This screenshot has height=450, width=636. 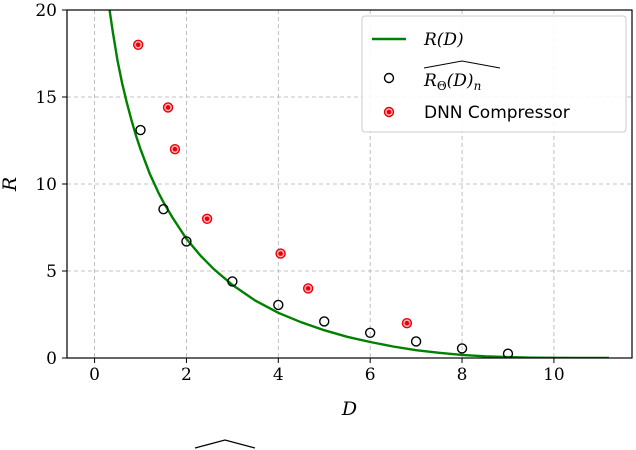 I want to click on x-tick-label: 6, so click(x=370, y=375).